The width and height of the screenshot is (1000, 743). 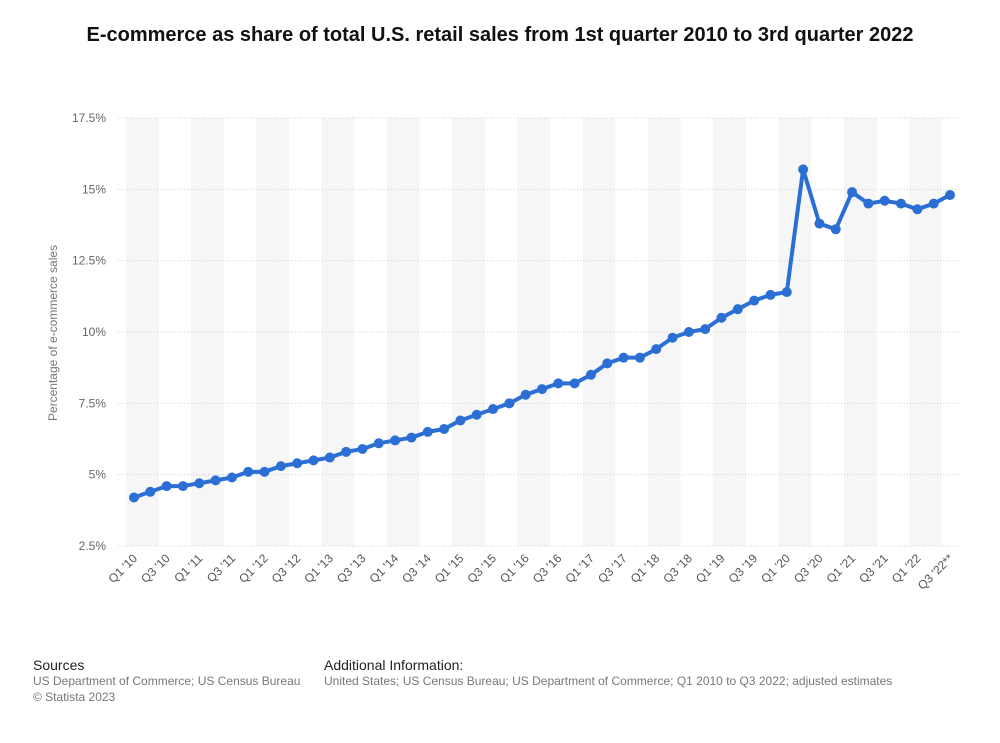 I want to click on y-tick-label: 10%, so click(x=94, y=332).